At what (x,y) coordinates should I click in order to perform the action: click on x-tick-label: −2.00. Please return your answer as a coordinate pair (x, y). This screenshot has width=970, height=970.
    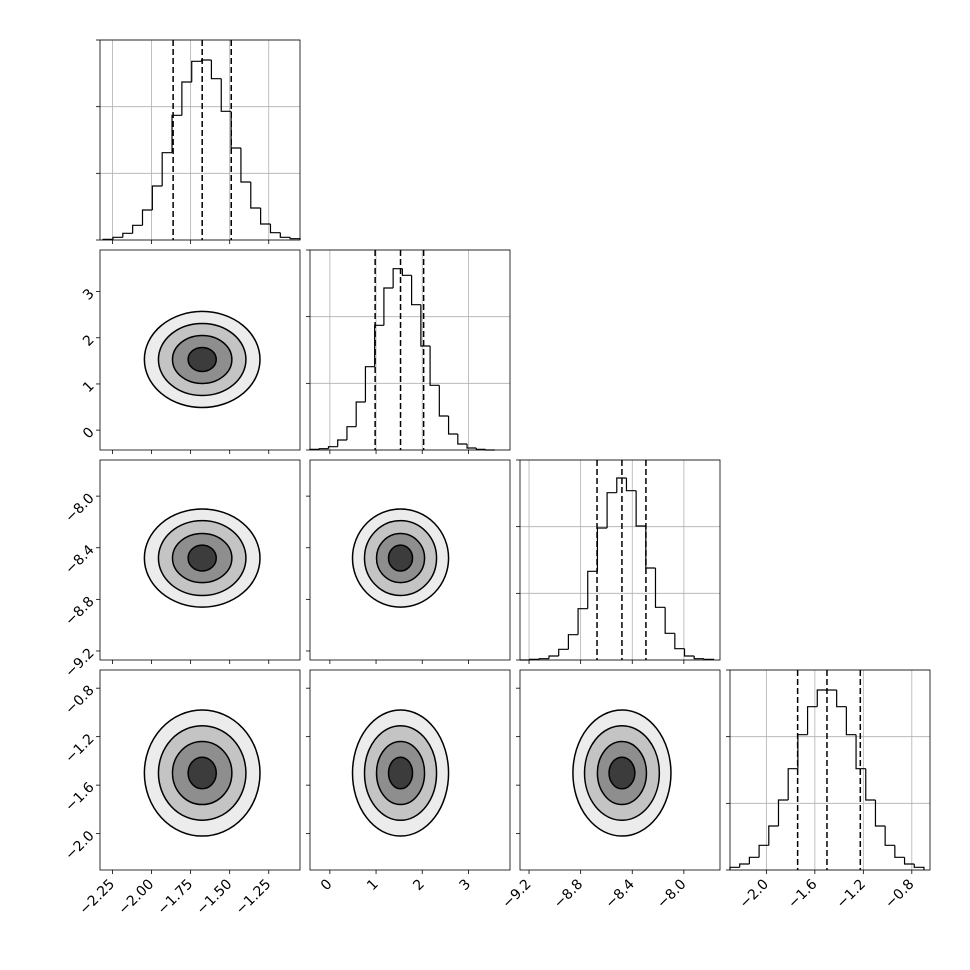
    Looking at the image, I should click on (137, 897).